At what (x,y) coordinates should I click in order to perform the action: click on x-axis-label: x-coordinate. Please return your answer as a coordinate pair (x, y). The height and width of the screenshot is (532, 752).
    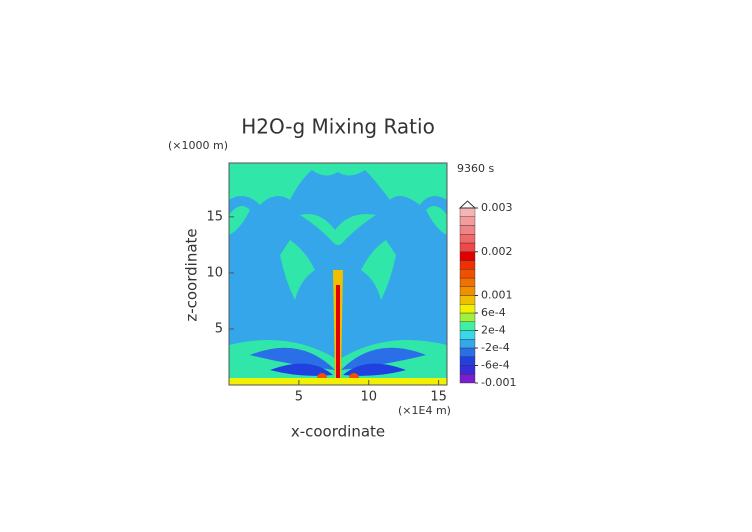
    Looking at the image, I should click on (338, 432).